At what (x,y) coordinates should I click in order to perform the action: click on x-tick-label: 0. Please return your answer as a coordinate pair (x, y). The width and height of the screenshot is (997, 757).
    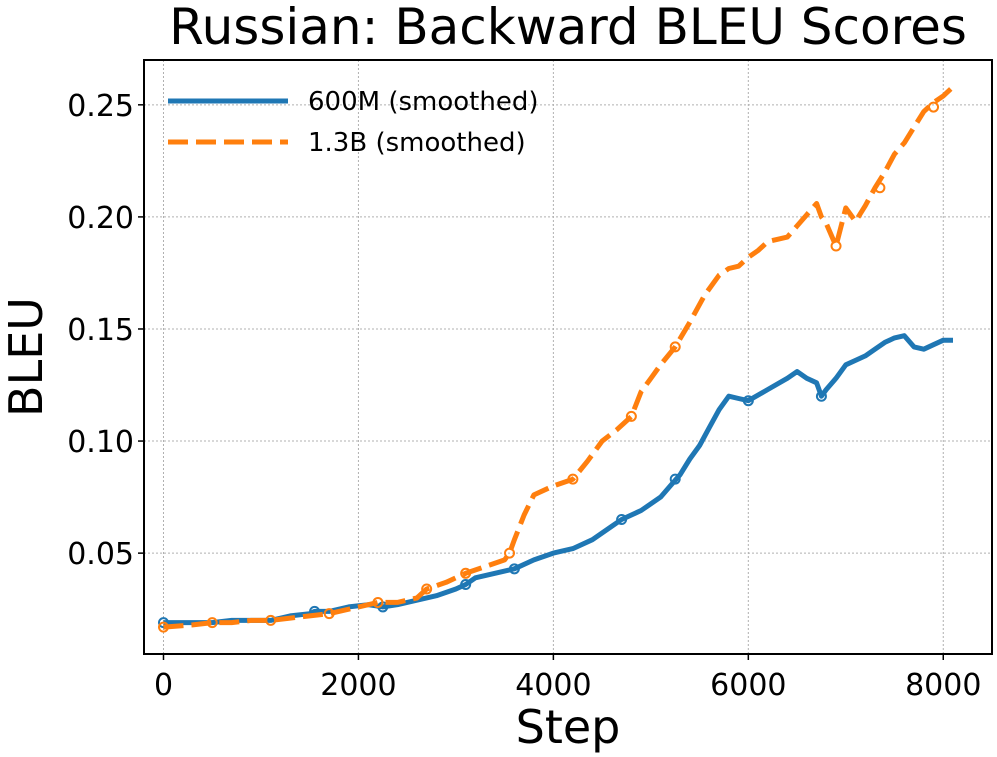
    Looking at the image, I should click on (163, 685).